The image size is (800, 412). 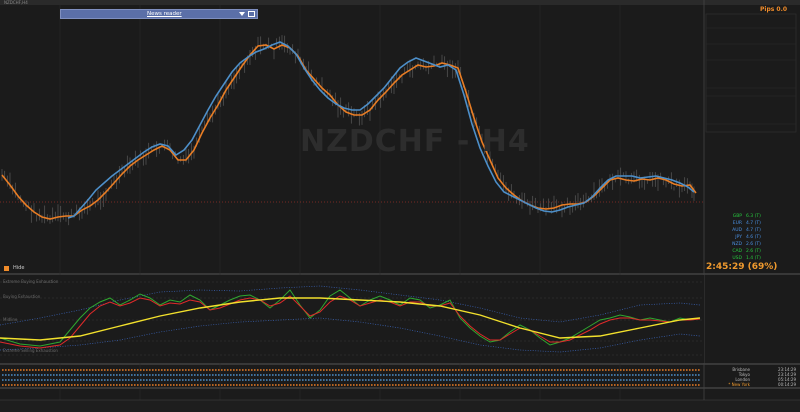 I want to click on currency-name: CAD, so click(x=737, y=251).